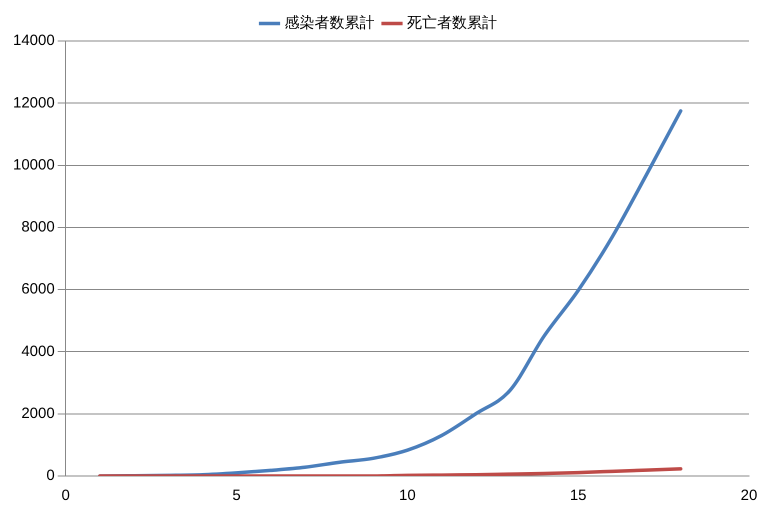 The image size is (779, 518). I want to click on y-tick-label: 12000, so click(33, 103).